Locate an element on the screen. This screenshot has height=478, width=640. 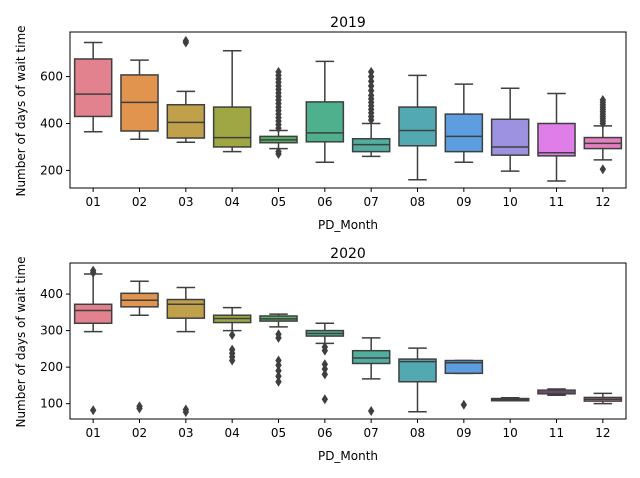
y-tick-label-2020-0: 100 is located at coordinates (51, 404).